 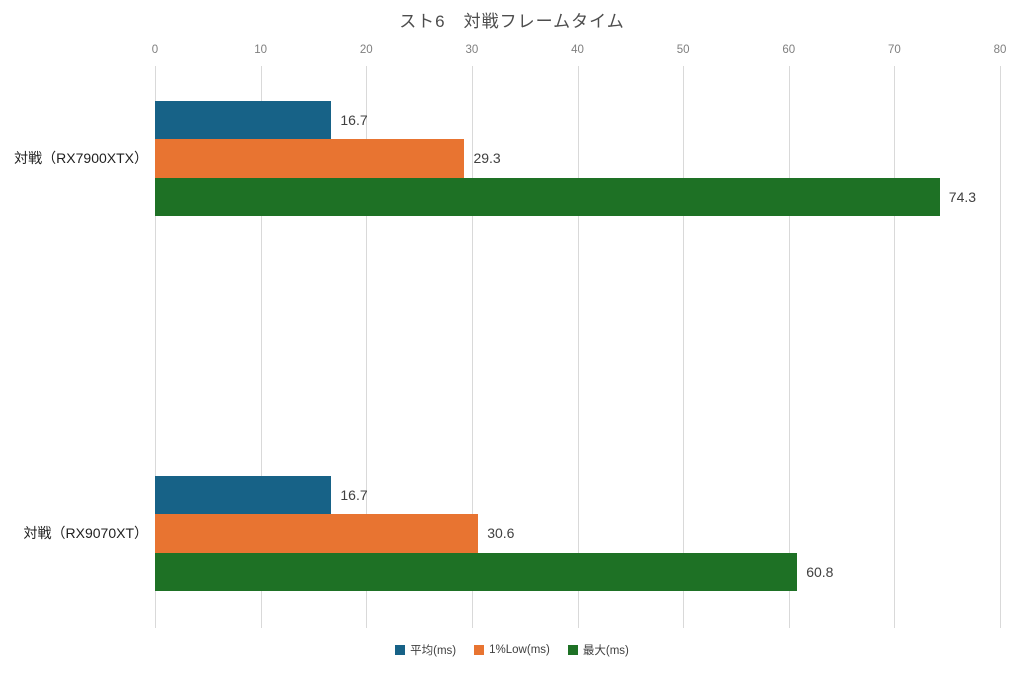 What do you see at coordinates (501, 533) in the screenshot?
I see `value-label: 30.6` at bounding box center [501, 533].